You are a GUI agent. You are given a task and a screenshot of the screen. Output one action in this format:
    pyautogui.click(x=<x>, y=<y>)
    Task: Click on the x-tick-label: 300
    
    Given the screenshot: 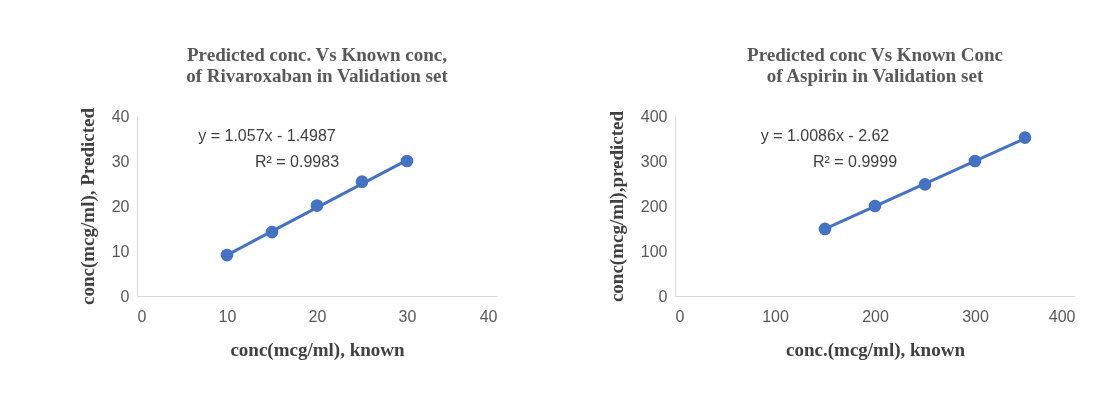 What is the action you would take?
    pyautogui.click(x=975, y=316)
    